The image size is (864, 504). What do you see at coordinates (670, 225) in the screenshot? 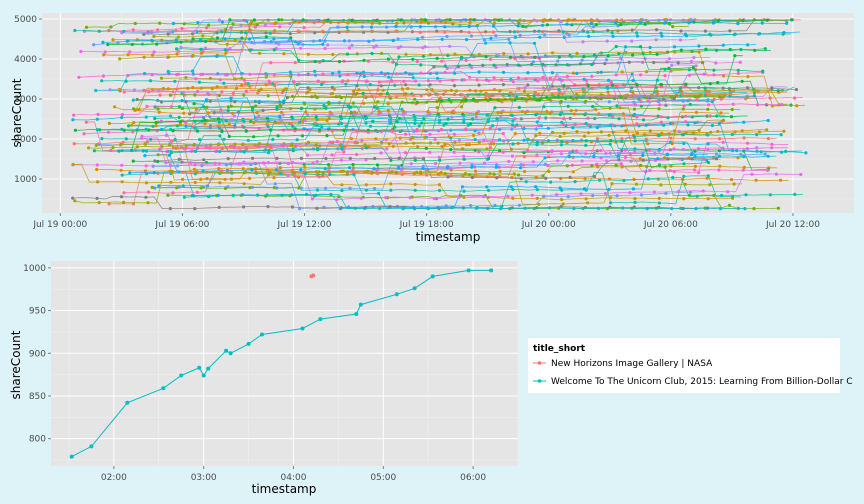
I see `overview-x-tick-label: Jul 20 06:00` at bounding box center [670, 225].